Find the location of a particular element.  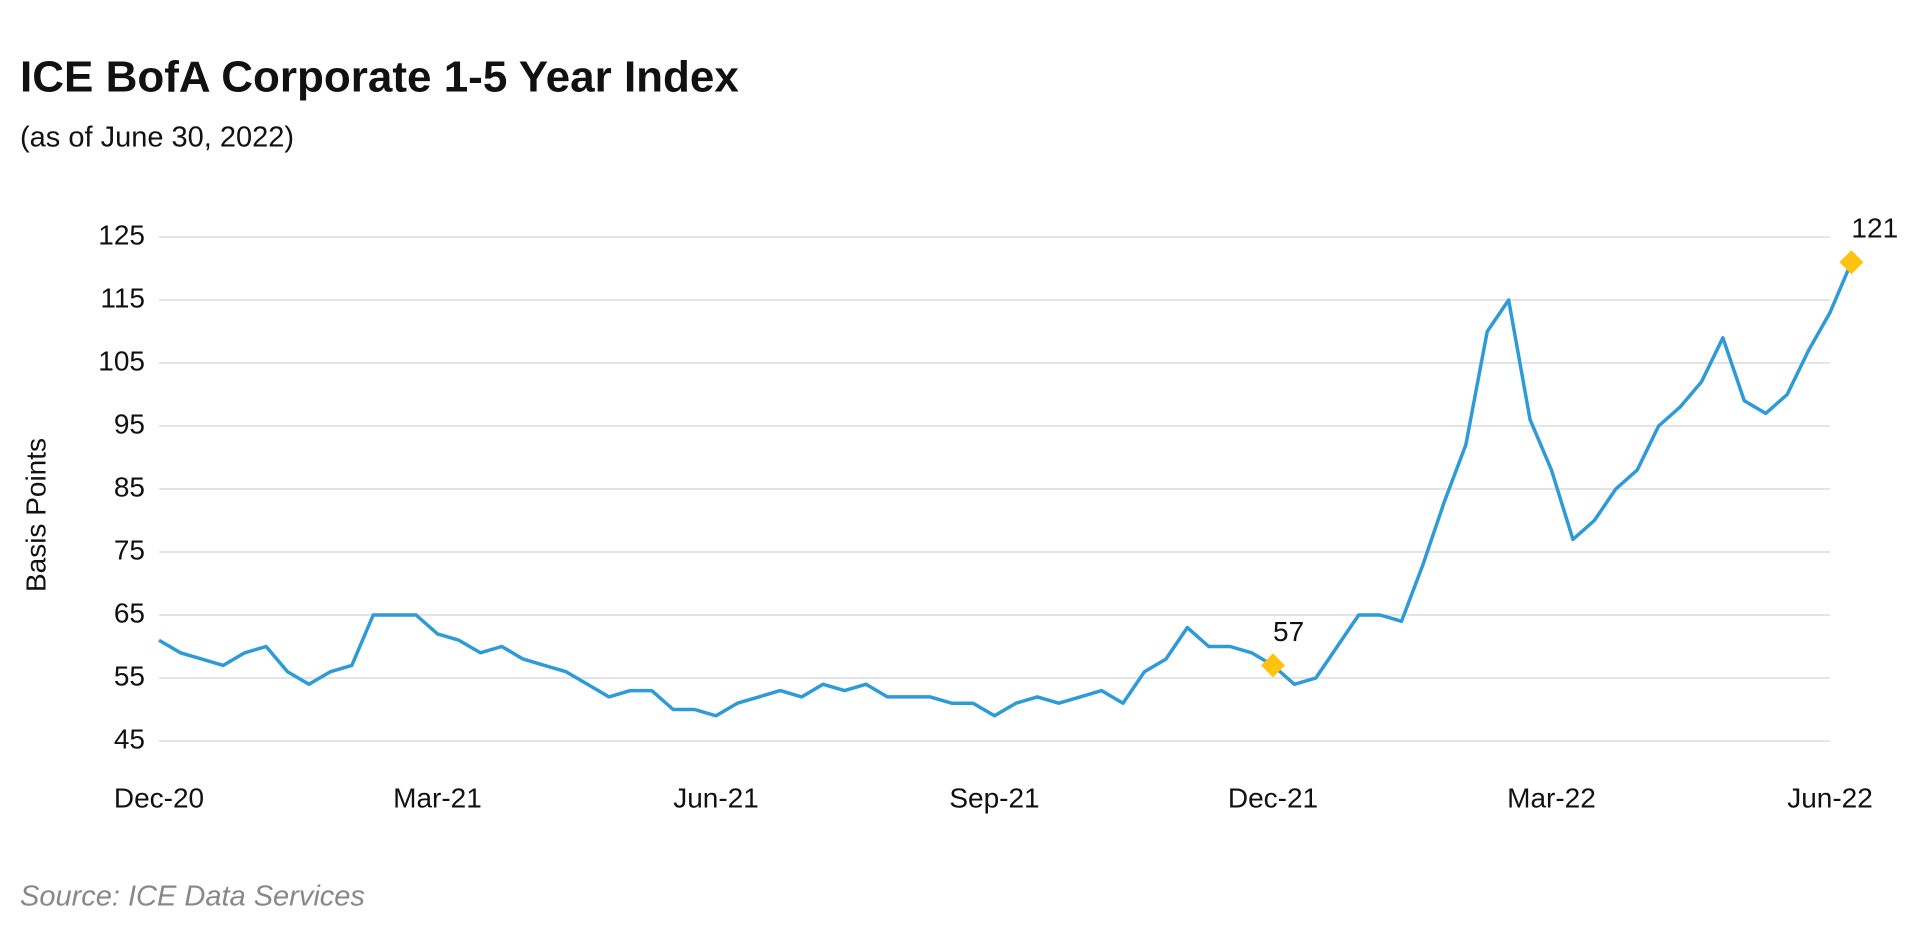

source-note: Source: ICE Data Services is located at coordinates (192, 897).